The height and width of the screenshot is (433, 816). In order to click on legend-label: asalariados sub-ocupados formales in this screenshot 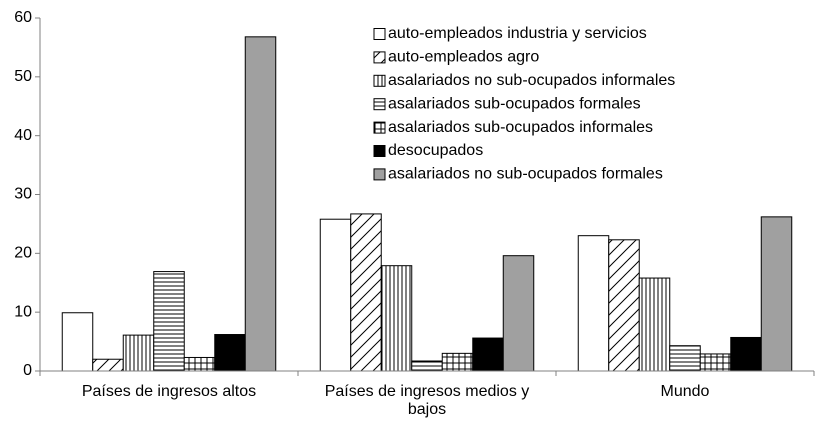, I will do `click(514, 103)`.